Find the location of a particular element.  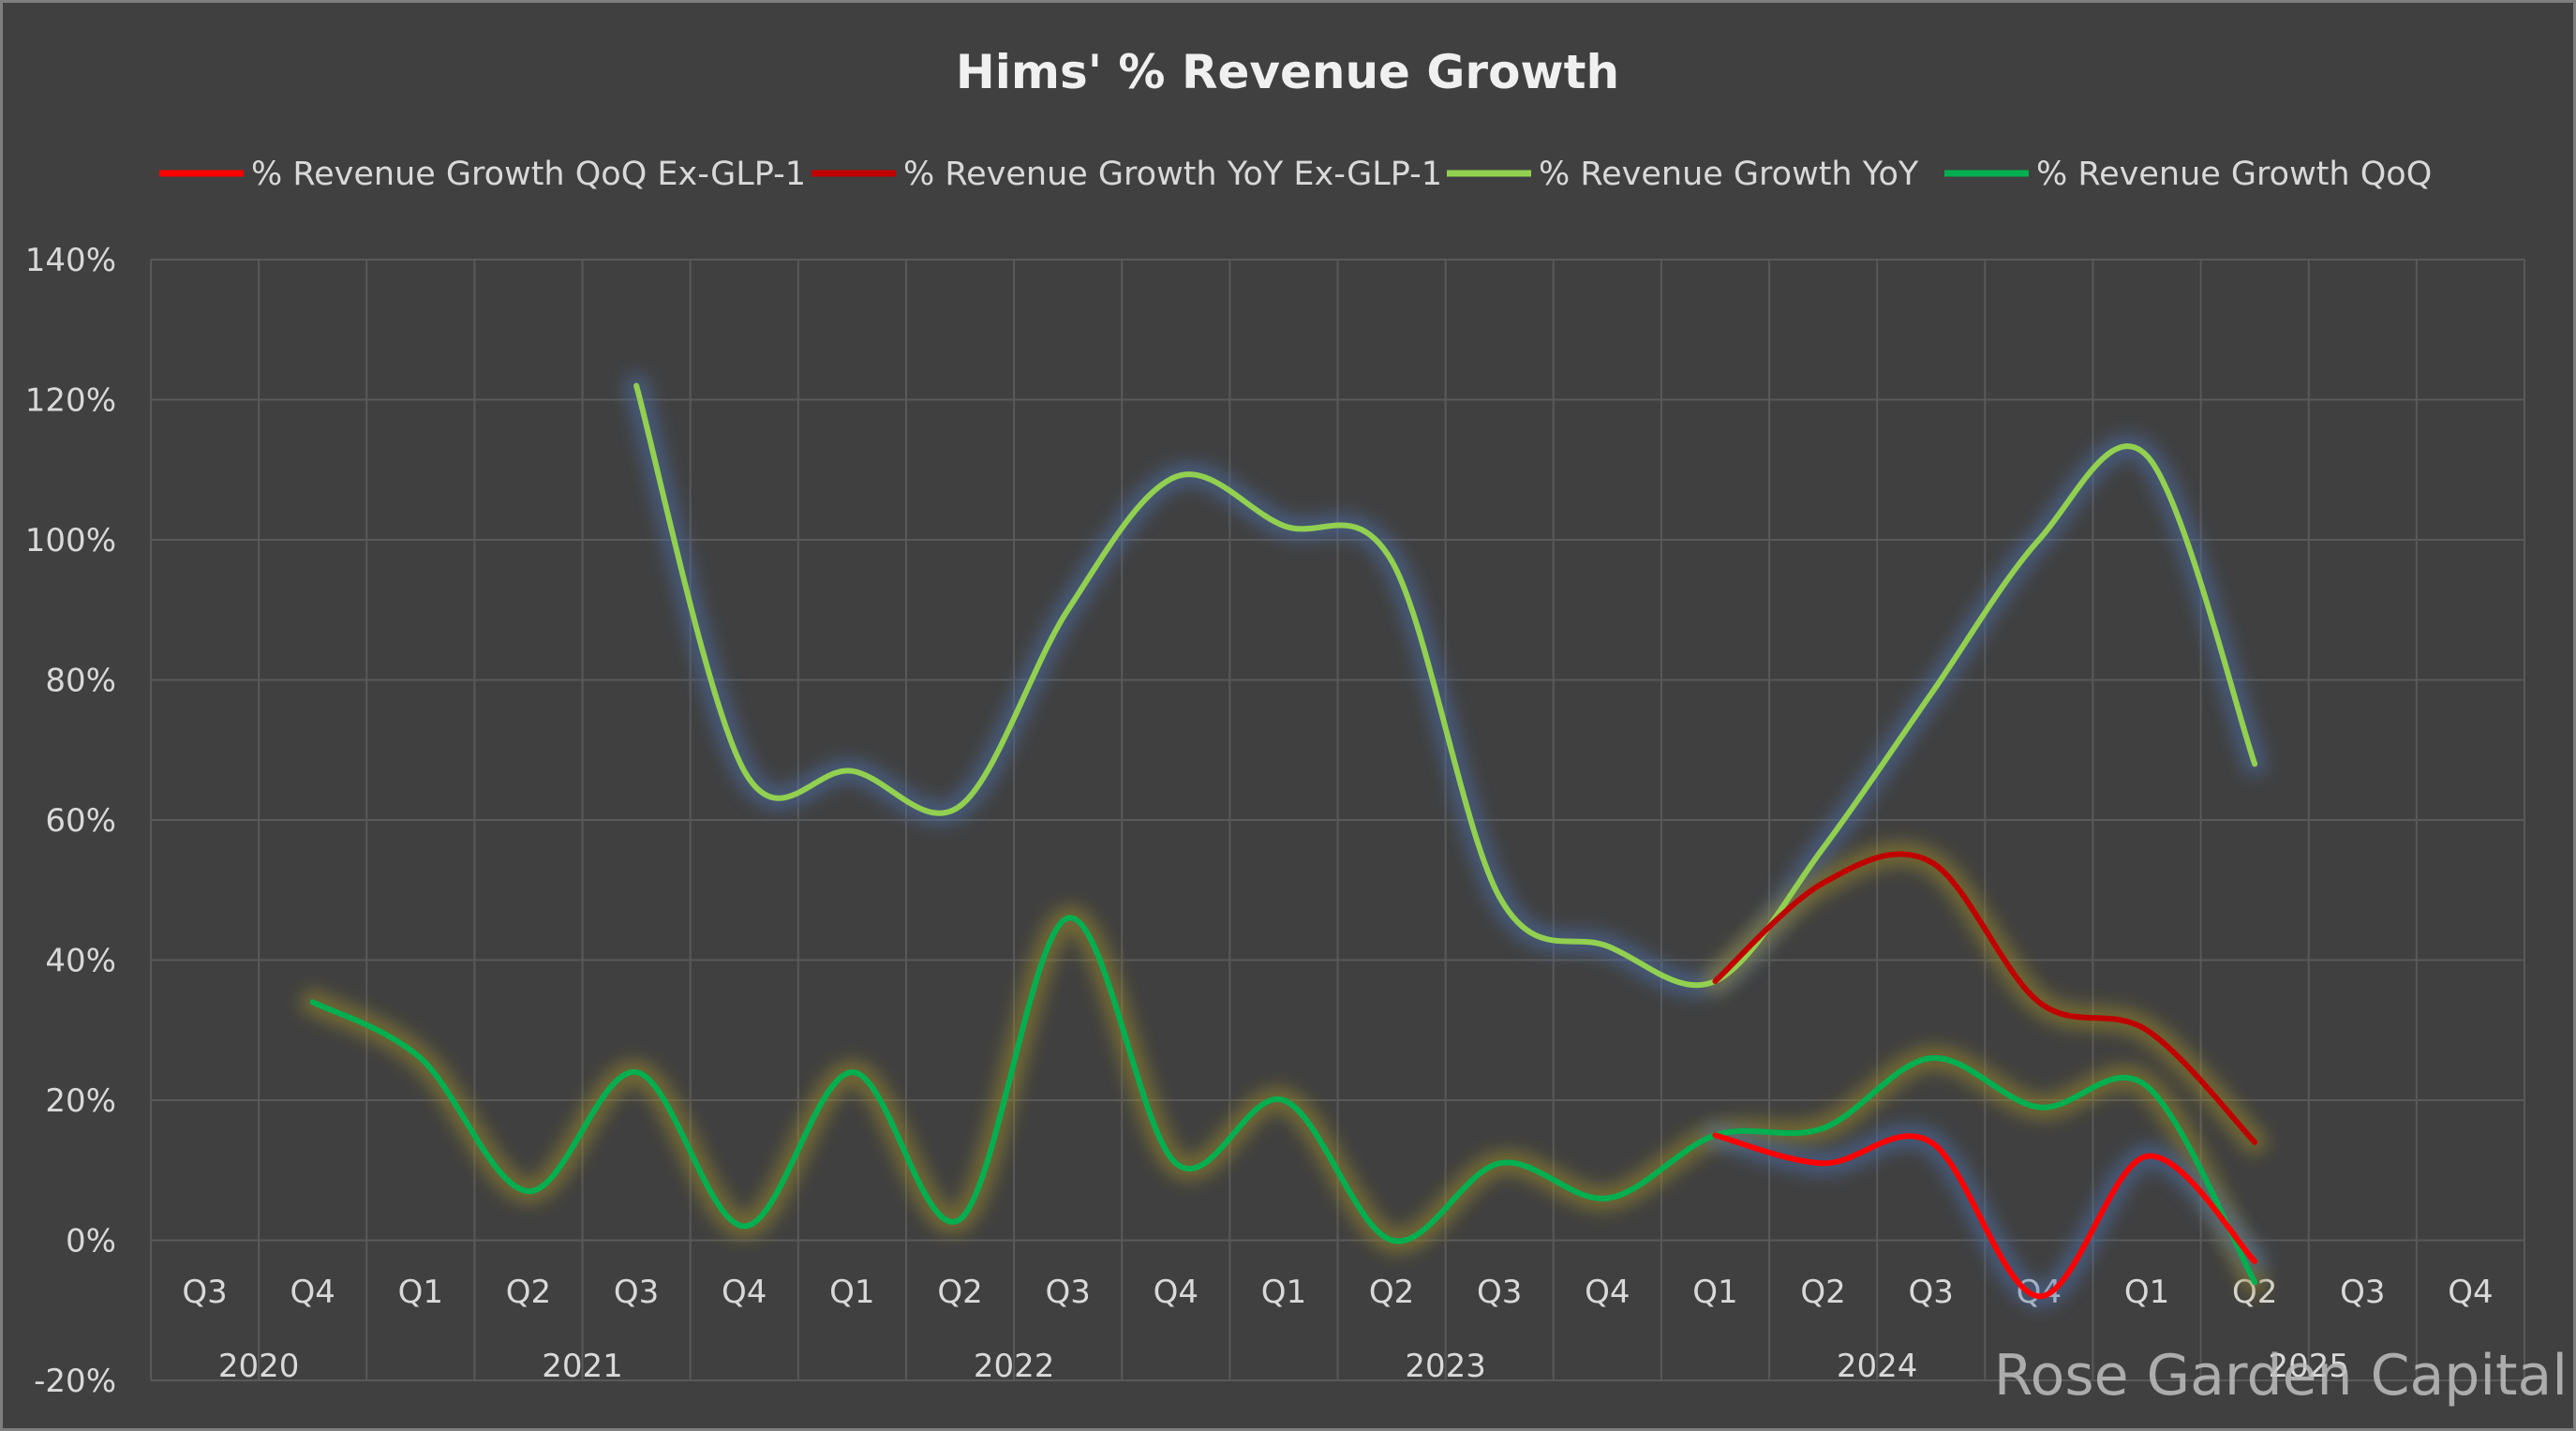

y-tick-label: 140% is located at coordinates (70, 260).